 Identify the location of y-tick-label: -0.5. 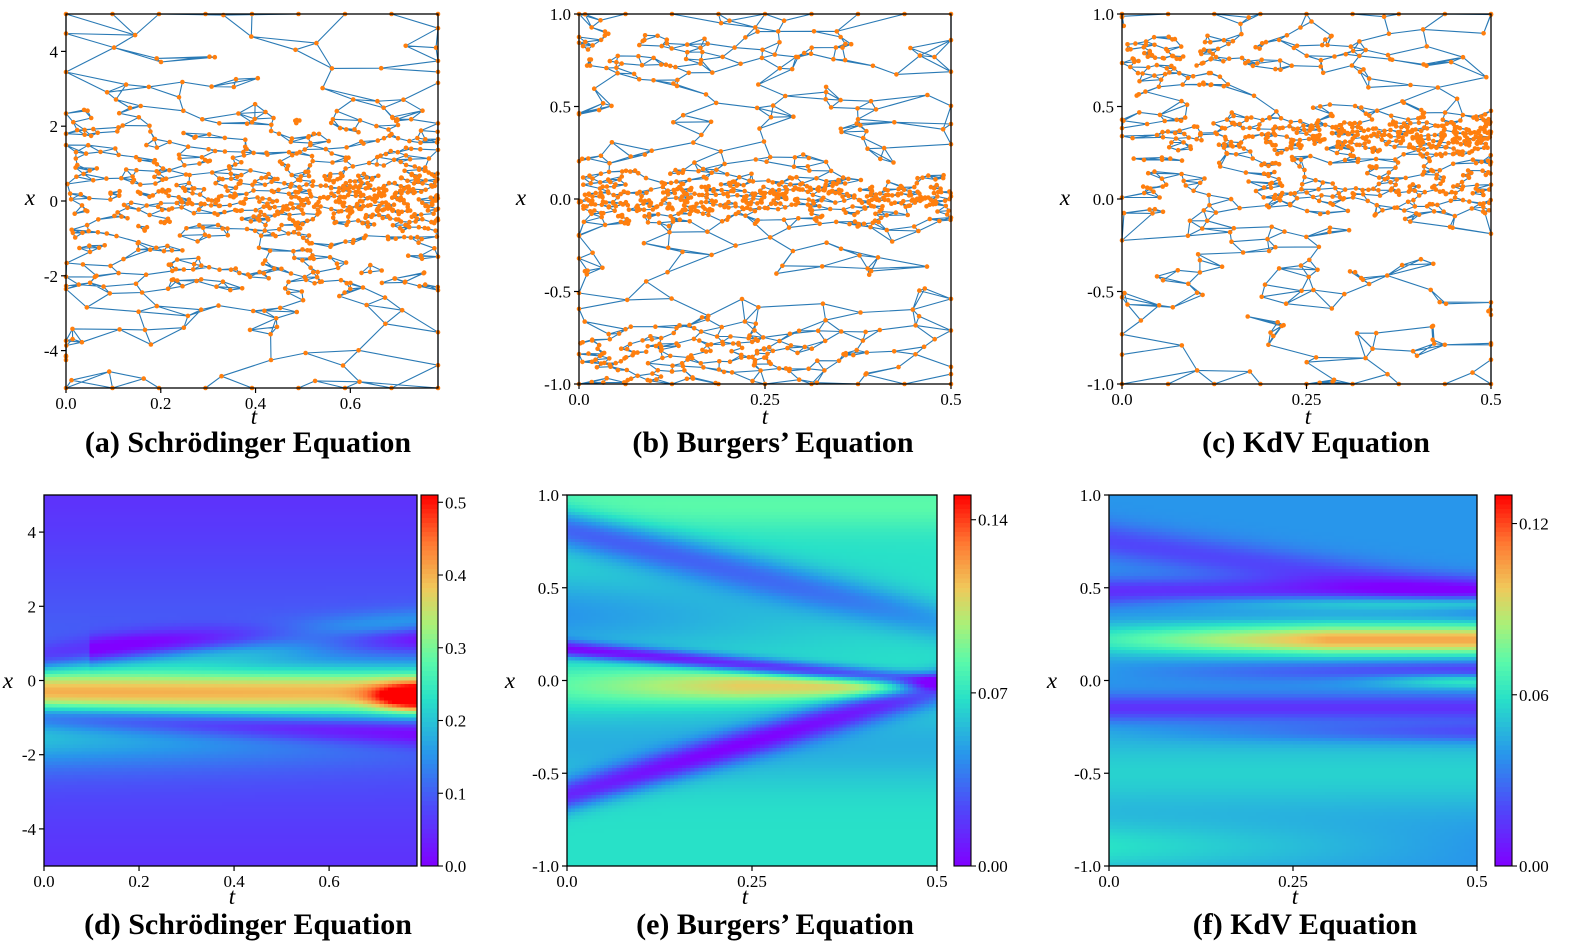
(557, 292).